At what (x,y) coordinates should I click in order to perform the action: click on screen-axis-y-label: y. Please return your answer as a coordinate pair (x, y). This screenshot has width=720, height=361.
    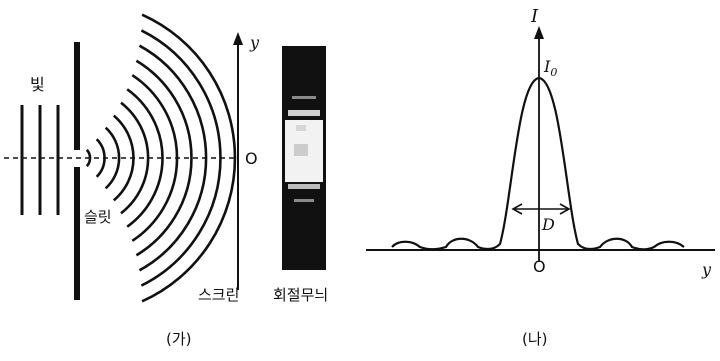
    Looking at the image, I should click on (254, 42).